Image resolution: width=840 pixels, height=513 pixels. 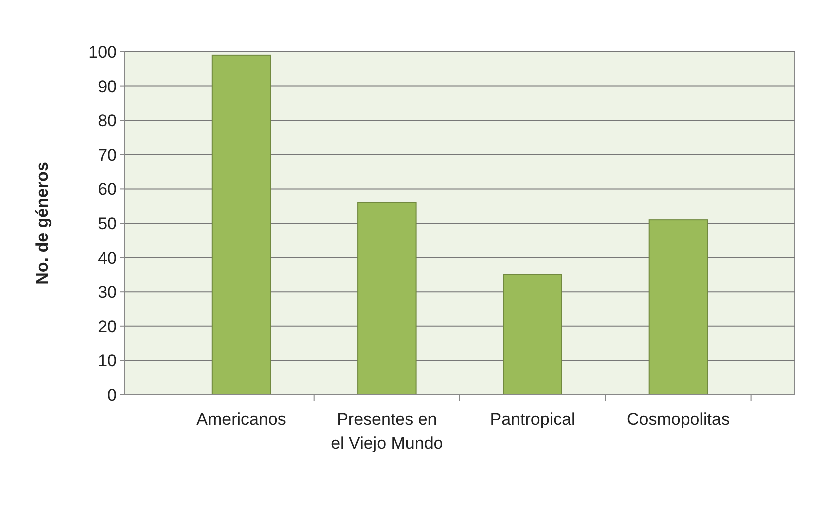 What do you see at coordinates (107, 121) in the screenshot?
I see `y-tick-label: 80` at bounding box center [107, 121].